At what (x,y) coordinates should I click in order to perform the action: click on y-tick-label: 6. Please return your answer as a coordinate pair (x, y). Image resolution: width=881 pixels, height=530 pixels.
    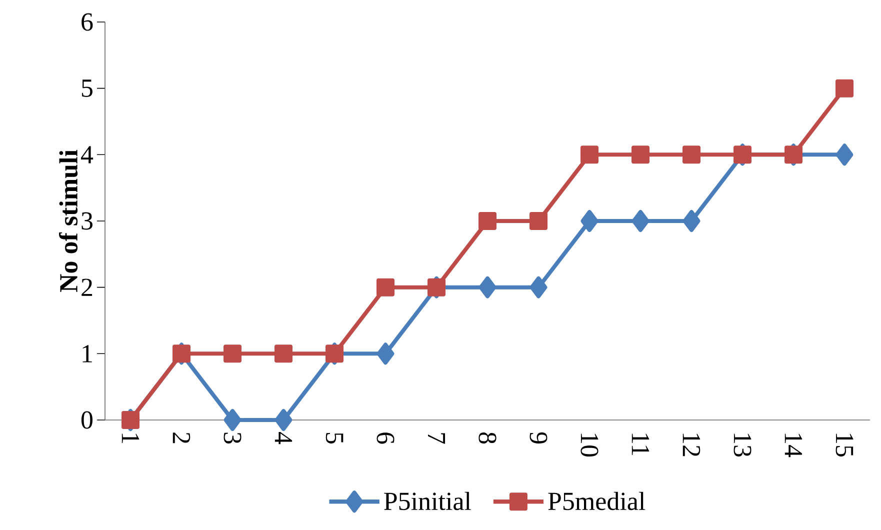
    Looking at the image, I should click on (87, 22).